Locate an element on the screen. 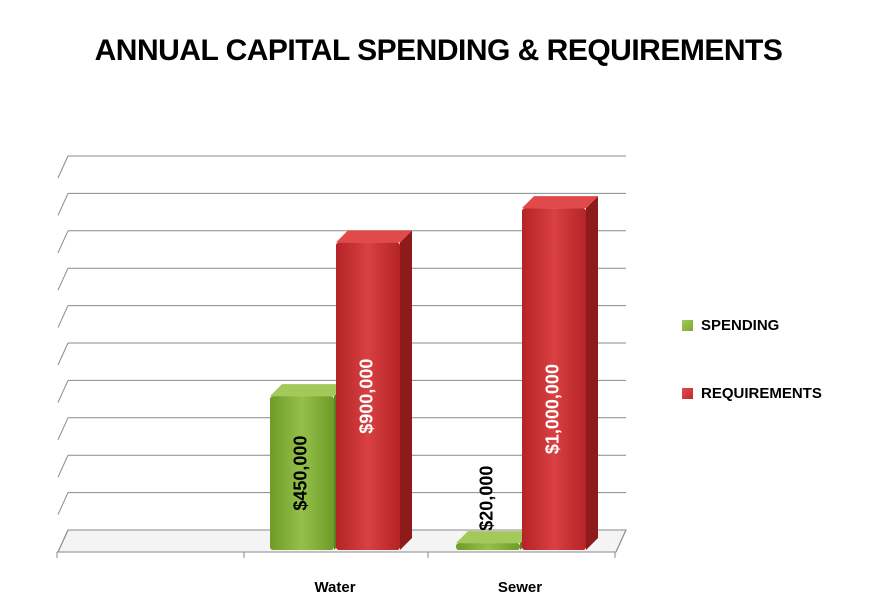 The image size is (877, 614). x-axis: Water Sewer is located at coordinates (336, 573).